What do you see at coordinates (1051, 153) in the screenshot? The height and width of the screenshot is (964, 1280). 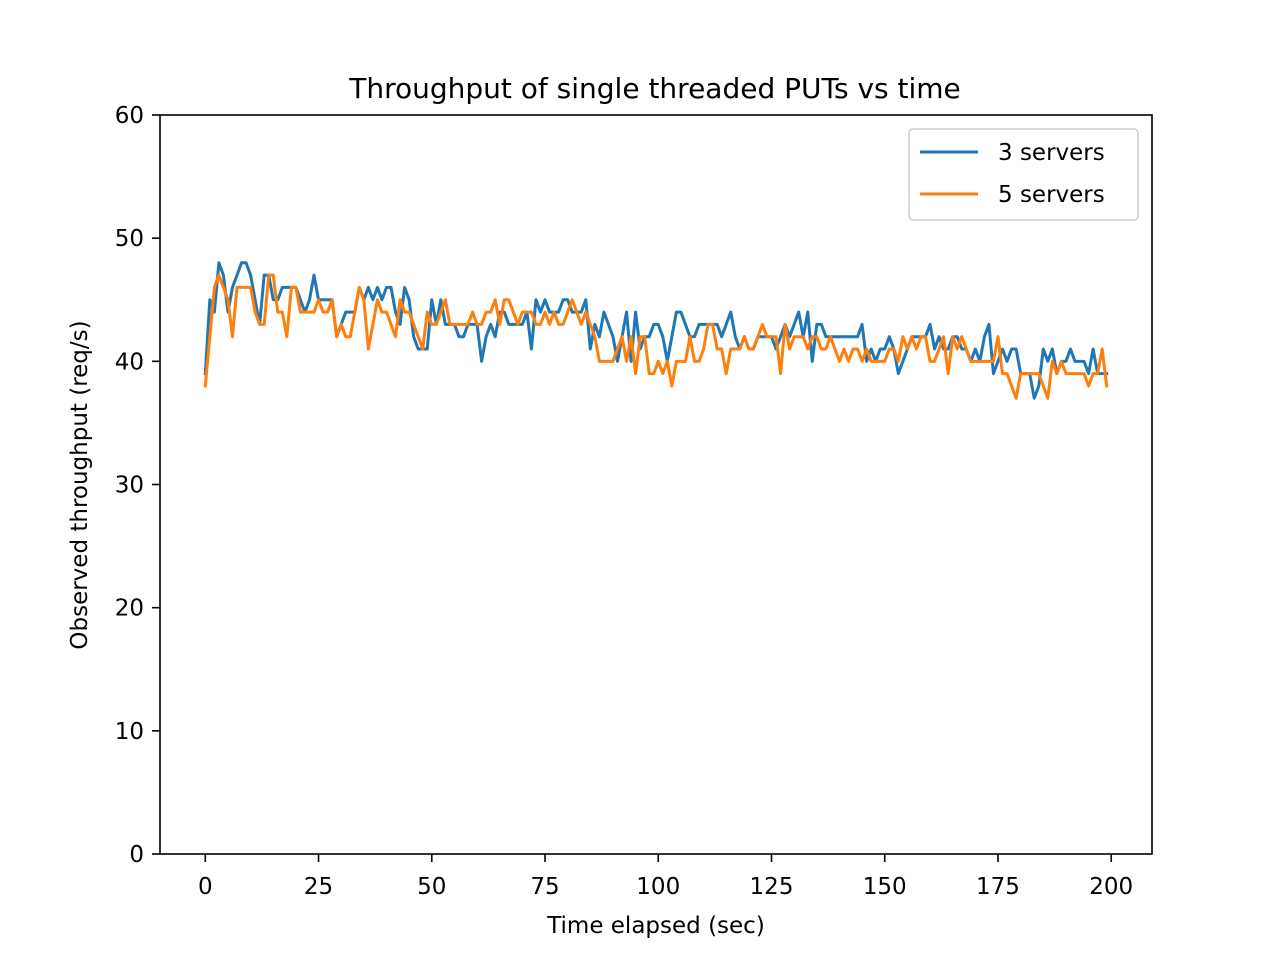 I see `legend-label-3-servers: 3 servers` at bounding box center [1051, 153].